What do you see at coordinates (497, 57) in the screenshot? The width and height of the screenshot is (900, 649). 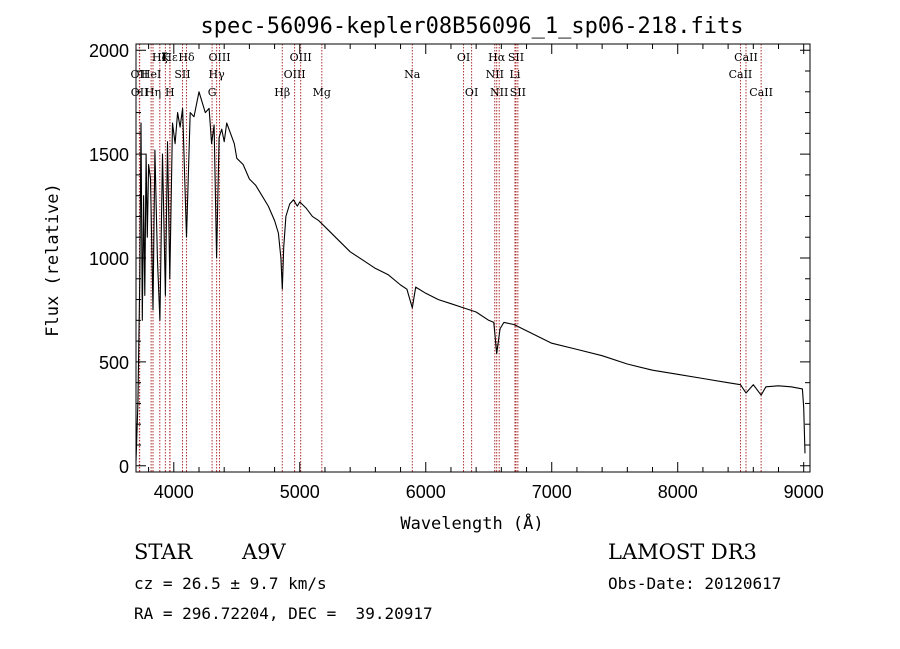 I see `spectral-line-label: Hα` at bounding box center [497, 57].